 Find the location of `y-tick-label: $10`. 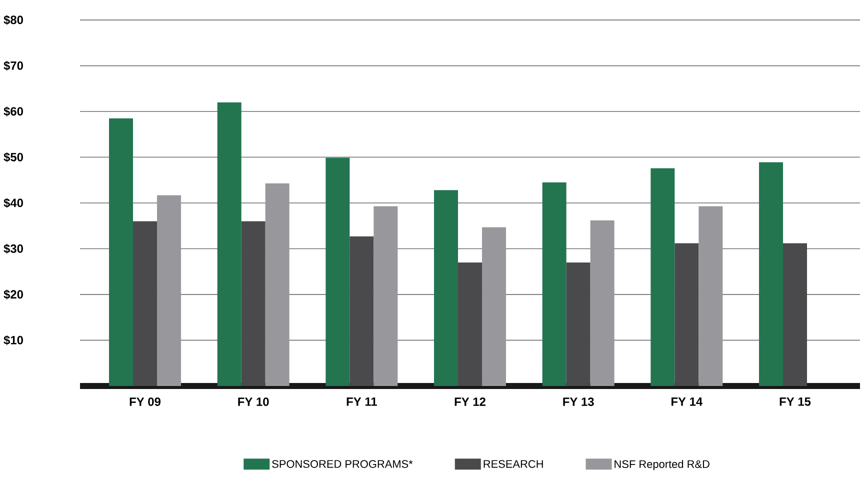

y-tick-label: $10 is located at coordinates (13, 340).